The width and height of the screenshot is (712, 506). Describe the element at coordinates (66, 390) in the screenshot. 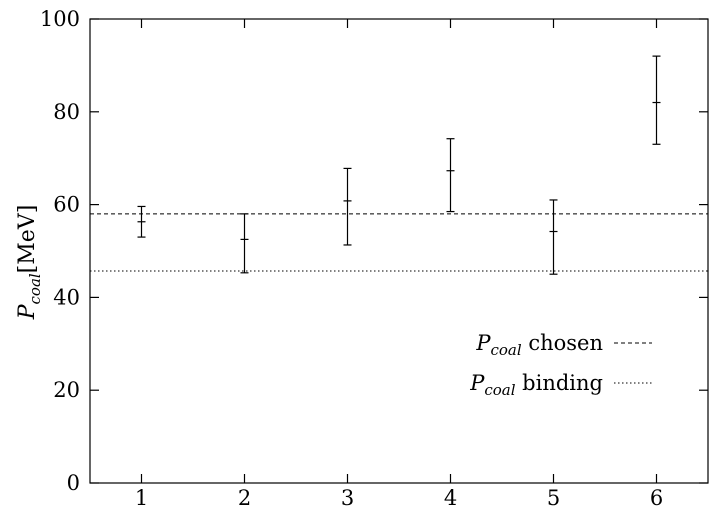

I see `y-tick-label-1: 20` at that location.